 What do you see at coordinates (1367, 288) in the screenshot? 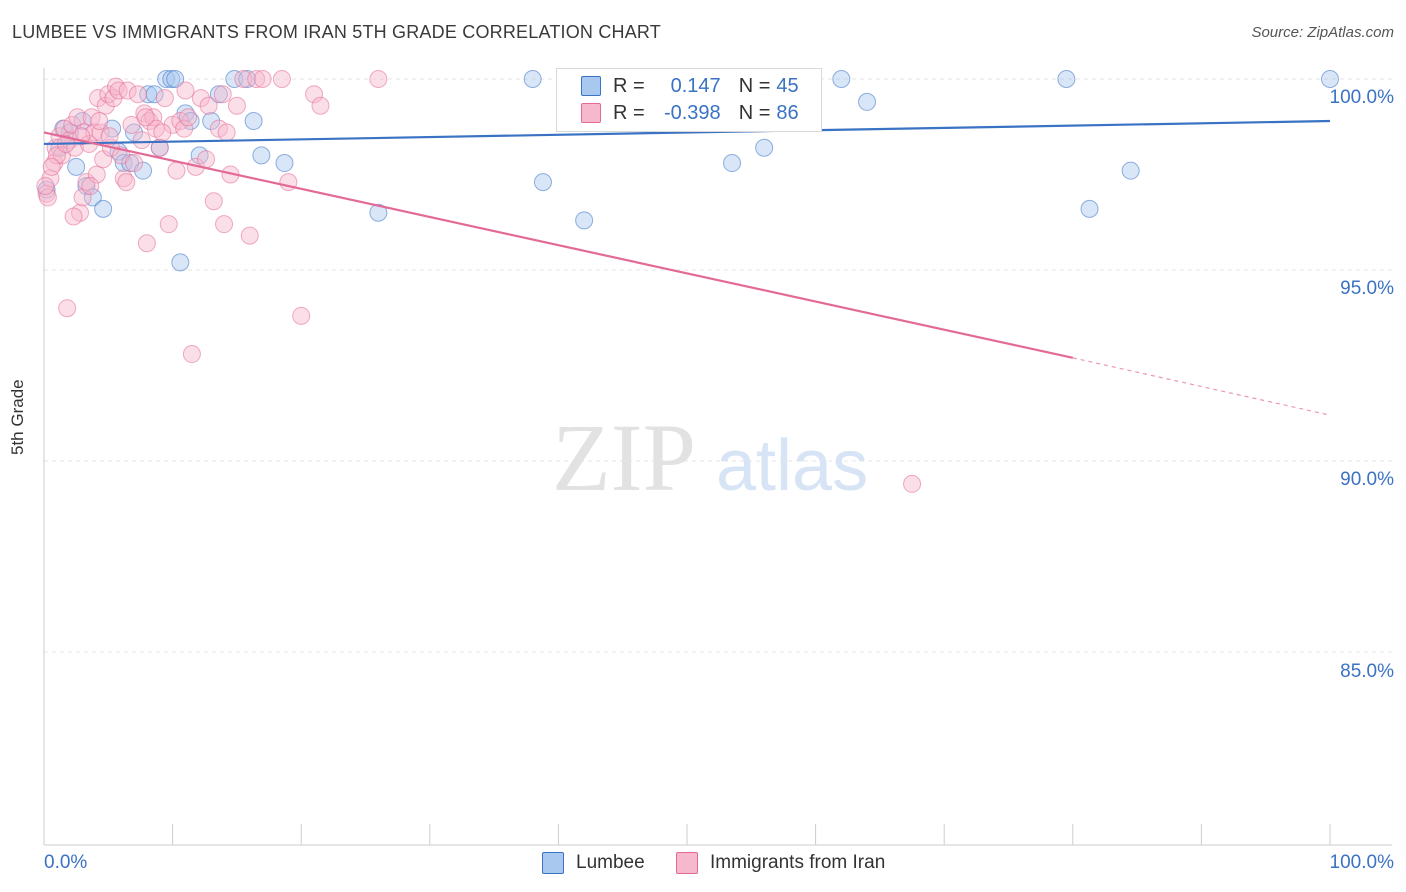
I see `y-tick-label-95: 95.0%` at bounding box center [1367, 288].